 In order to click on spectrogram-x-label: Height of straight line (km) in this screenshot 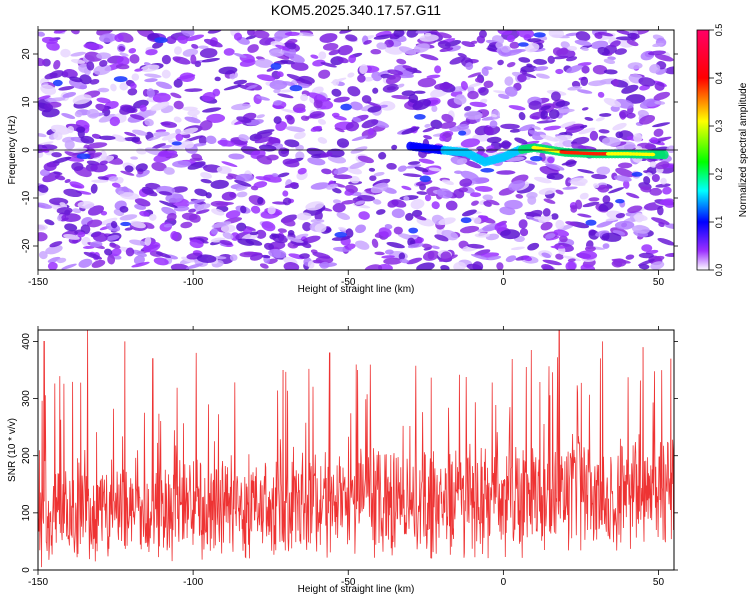, I will do `click(356, 289)`.